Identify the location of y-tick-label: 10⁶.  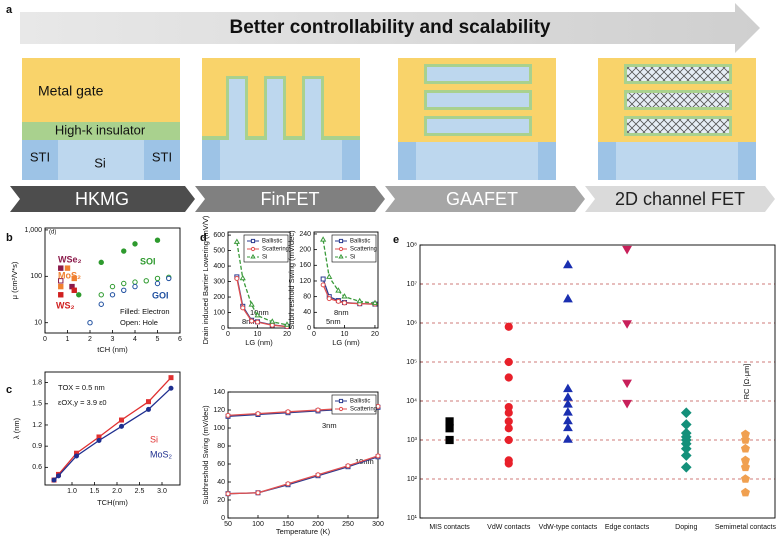
(411, 323).